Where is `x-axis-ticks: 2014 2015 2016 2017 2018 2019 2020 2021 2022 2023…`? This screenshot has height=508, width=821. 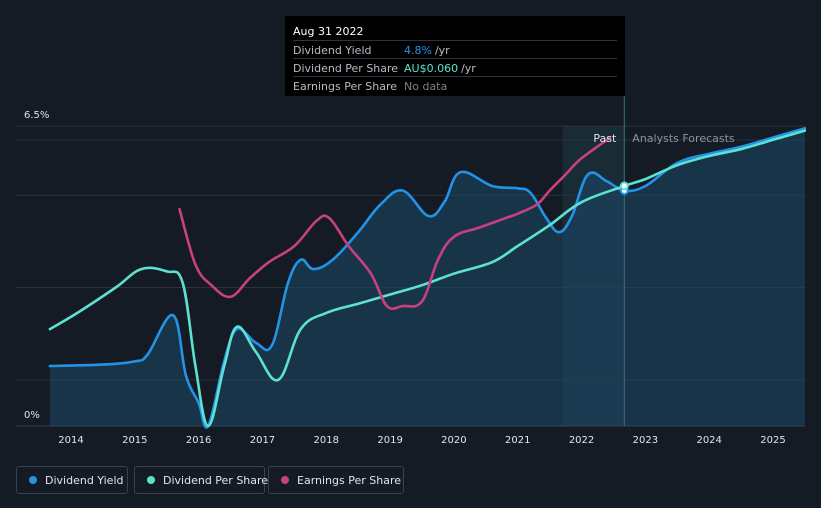
x-axis-ticks: 2014 2015 2016 2017 2018 2019 2020 2021 2022 2023… is located at coordinates (421, 440).